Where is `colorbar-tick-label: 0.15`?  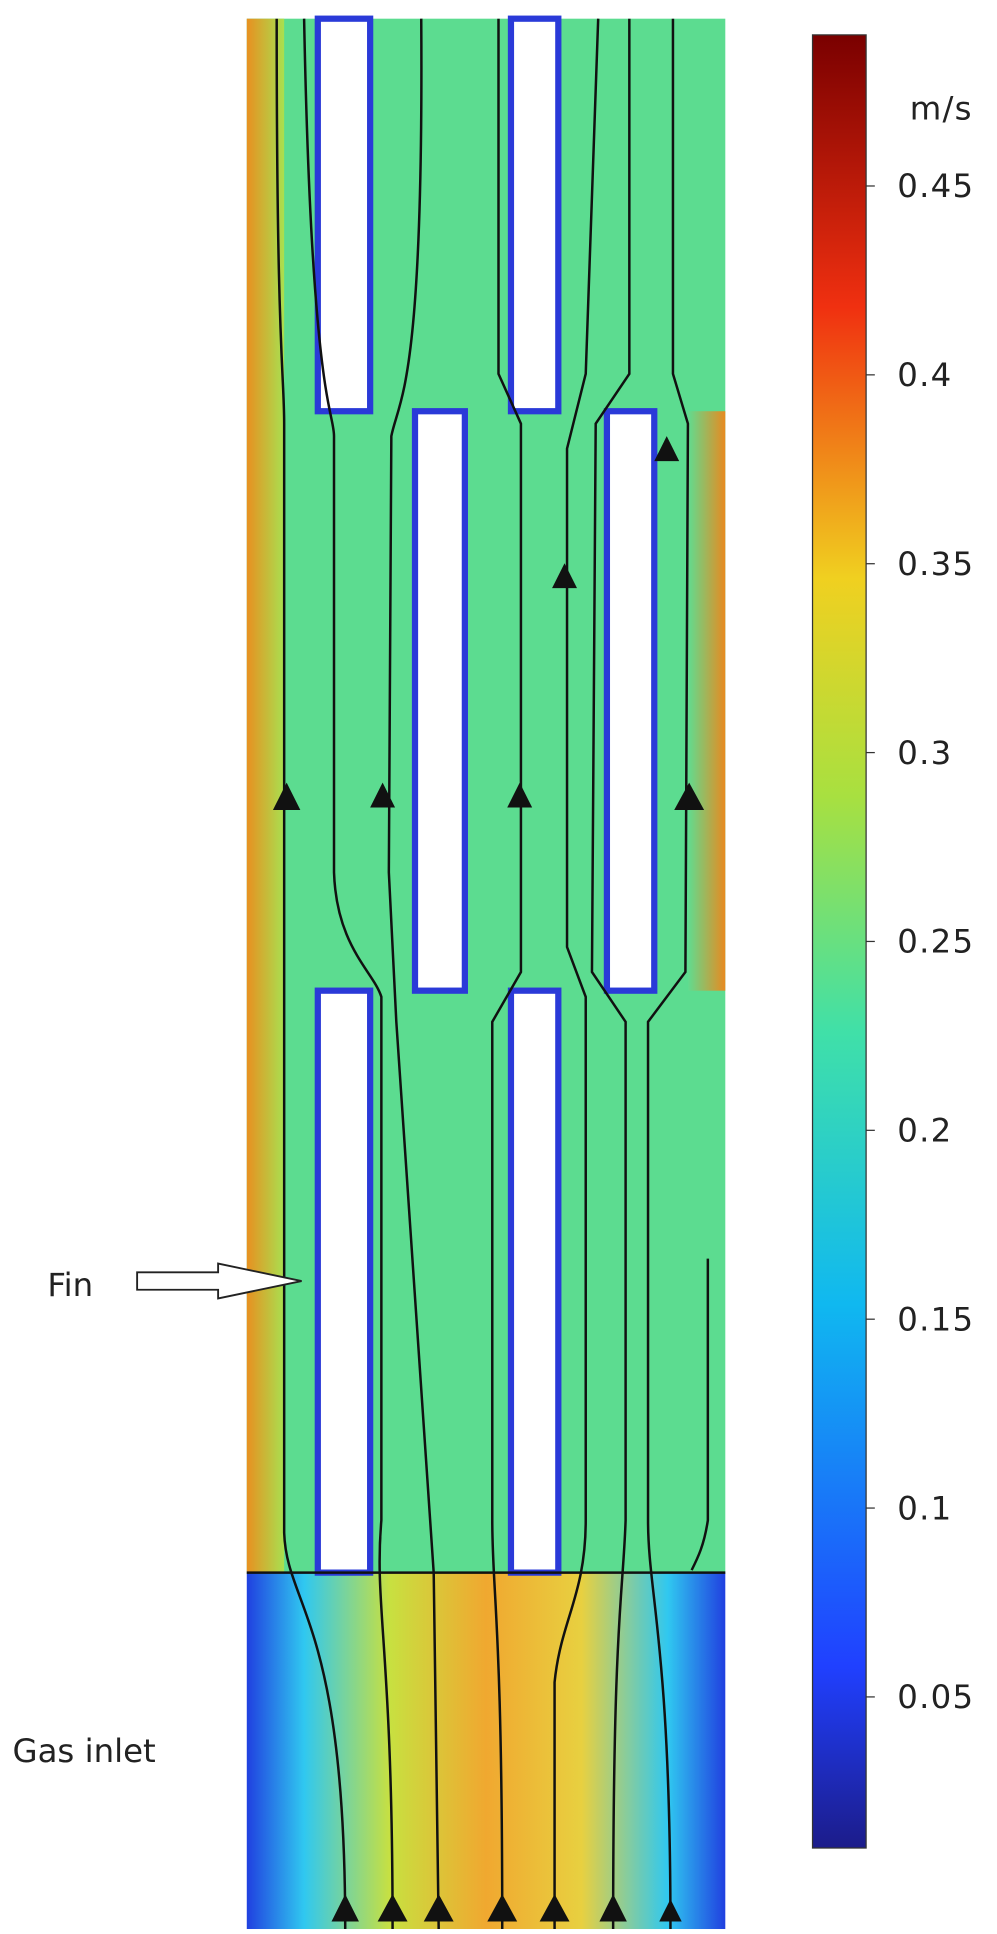
colorbar-tick-label: 0.15 is located at coordinates (935, 1319).